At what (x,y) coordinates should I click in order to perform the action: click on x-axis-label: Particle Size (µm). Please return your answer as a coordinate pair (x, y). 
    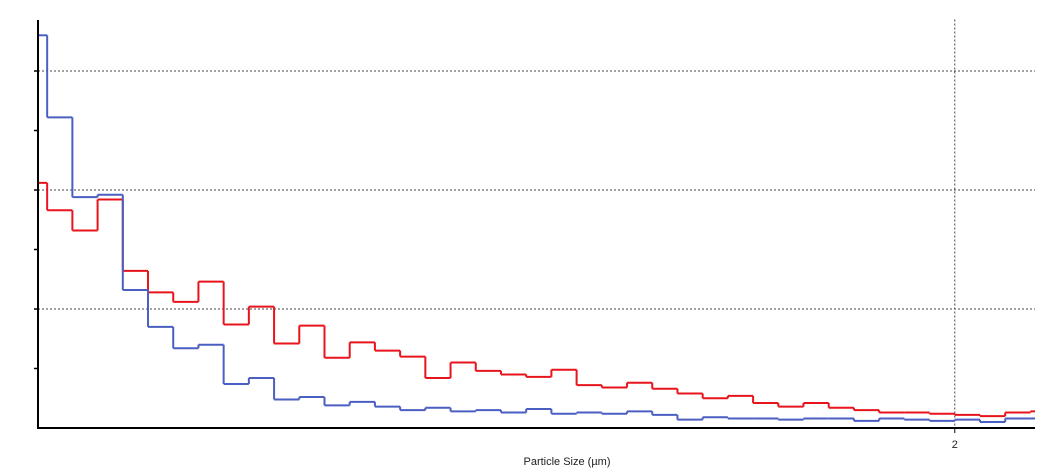
    Looking at the image, I should click on (566, 462).